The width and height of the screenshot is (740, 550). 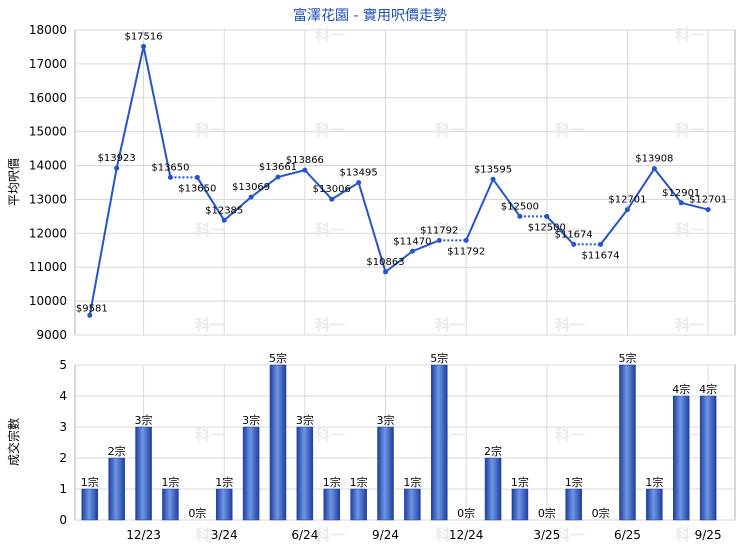 What do you see at coordinates (51, 335) in the screenshot?
I see `price-y-tick-label: 9000` at bounding box center [51, 335].